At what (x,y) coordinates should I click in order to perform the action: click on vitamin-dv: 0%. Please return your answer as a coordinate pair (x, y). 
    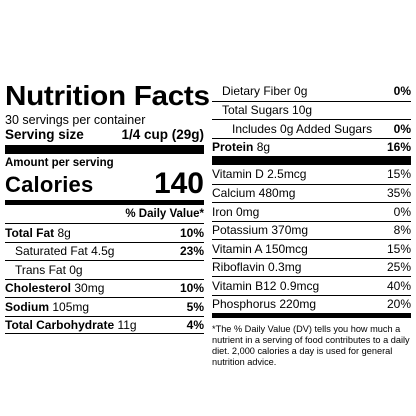
    Looking at the image, I should click on (402, 211).